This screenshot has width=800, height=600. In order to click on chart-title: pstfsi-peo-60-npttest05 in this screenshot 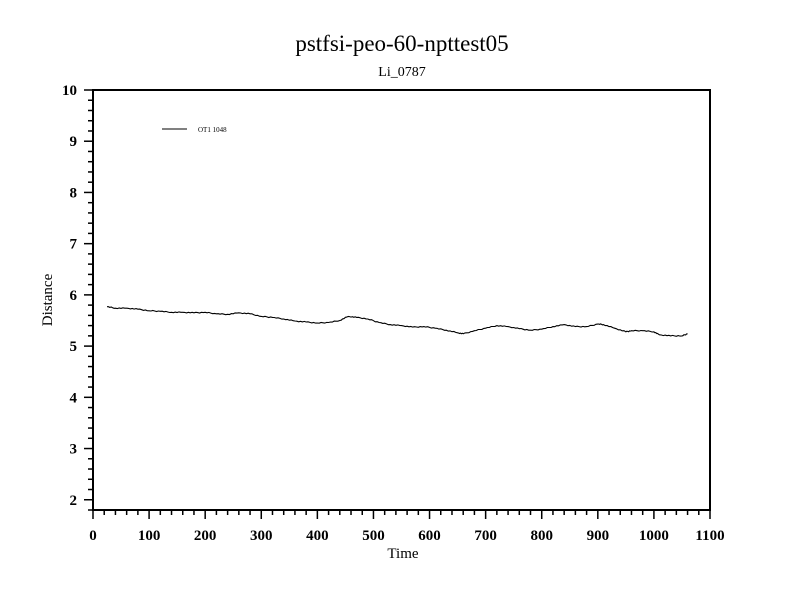, I will do `click(401, 43)`.